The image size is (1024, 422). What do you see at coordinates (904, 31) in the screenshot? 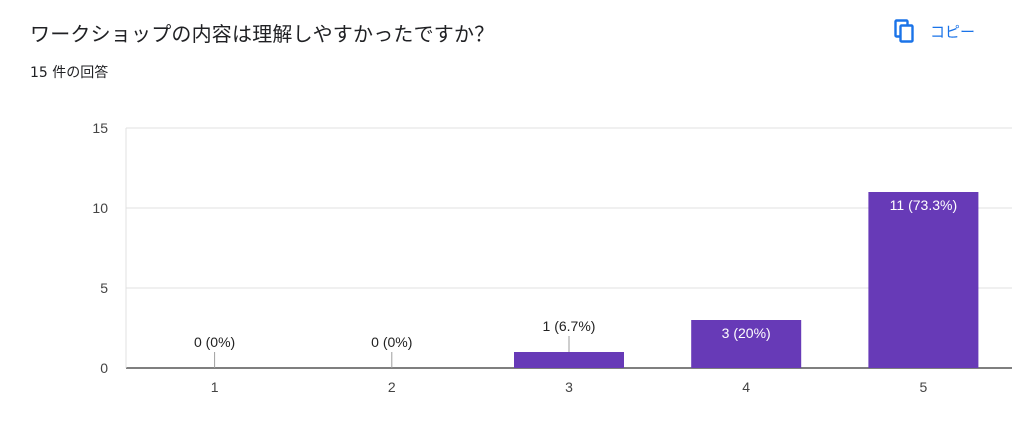
I see `copy-icon` at bounding box center [904, 31].